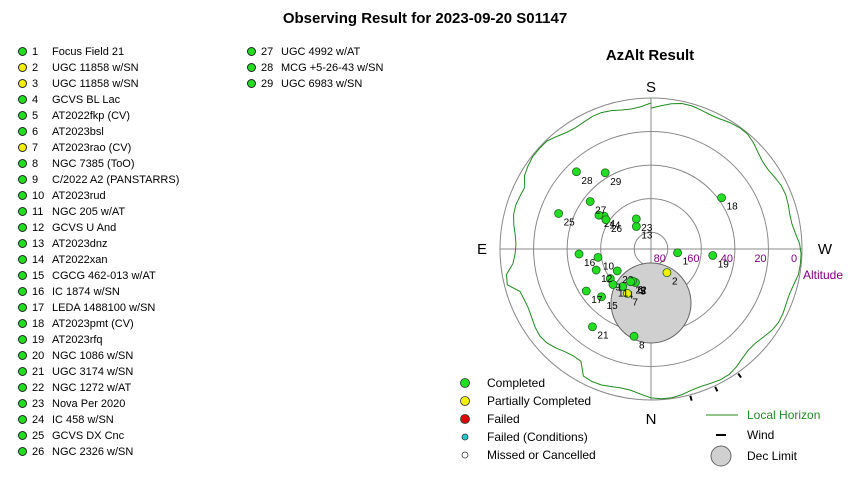 This screenshot has height=480, width=850. What do you see at coordinates (38, 212) in the screenshot?
I see `target-number: 11` at bounding box center [38, 212].